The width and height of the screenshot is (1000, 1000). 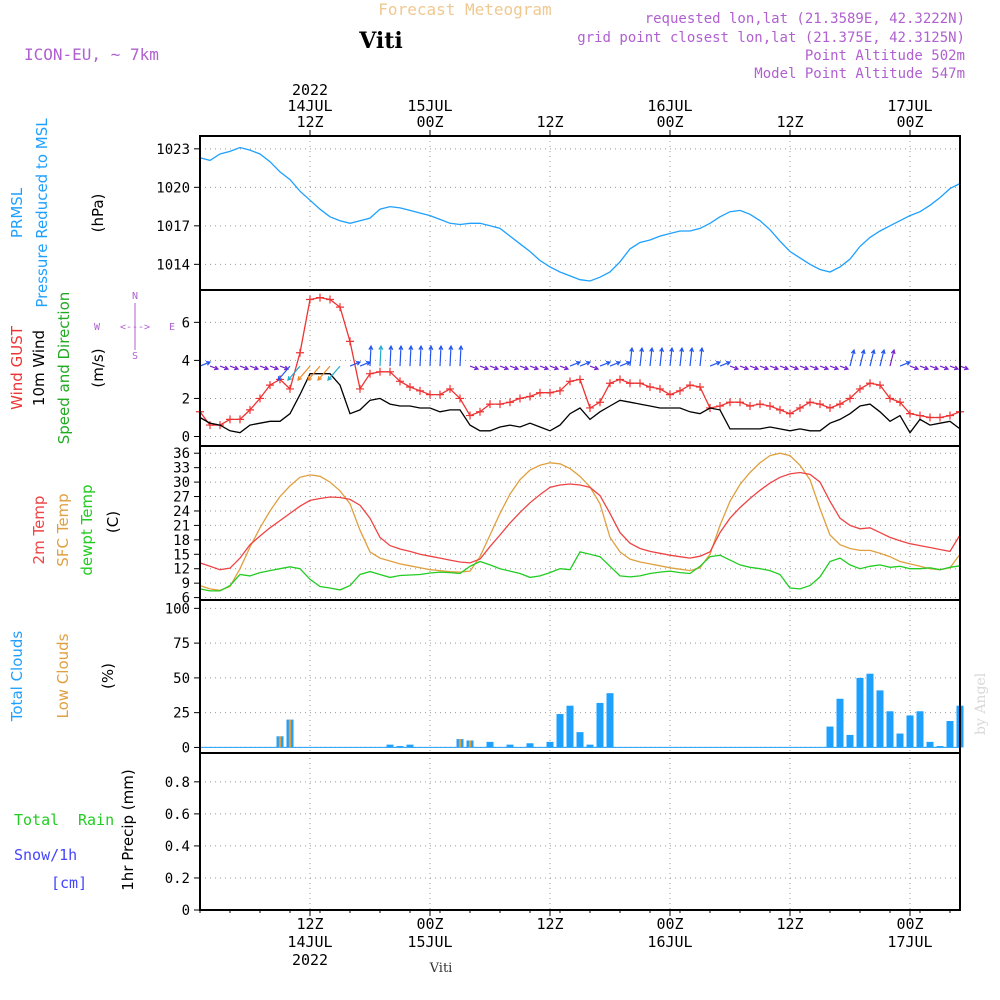 I want to click on footer-location: Viti, so click(x=441, y=968).